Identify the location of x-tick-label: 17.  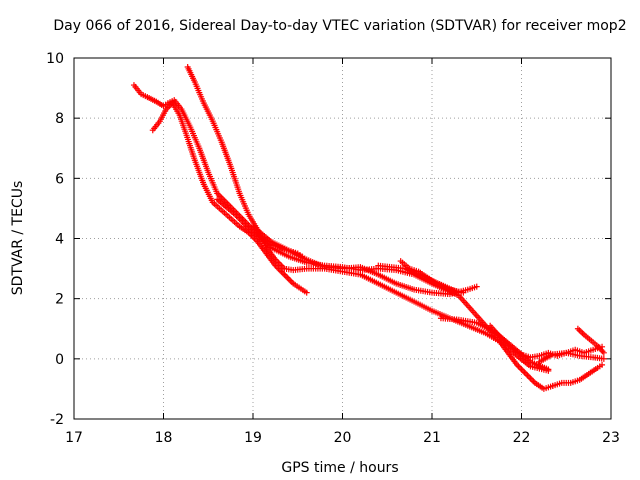
(74, 438).